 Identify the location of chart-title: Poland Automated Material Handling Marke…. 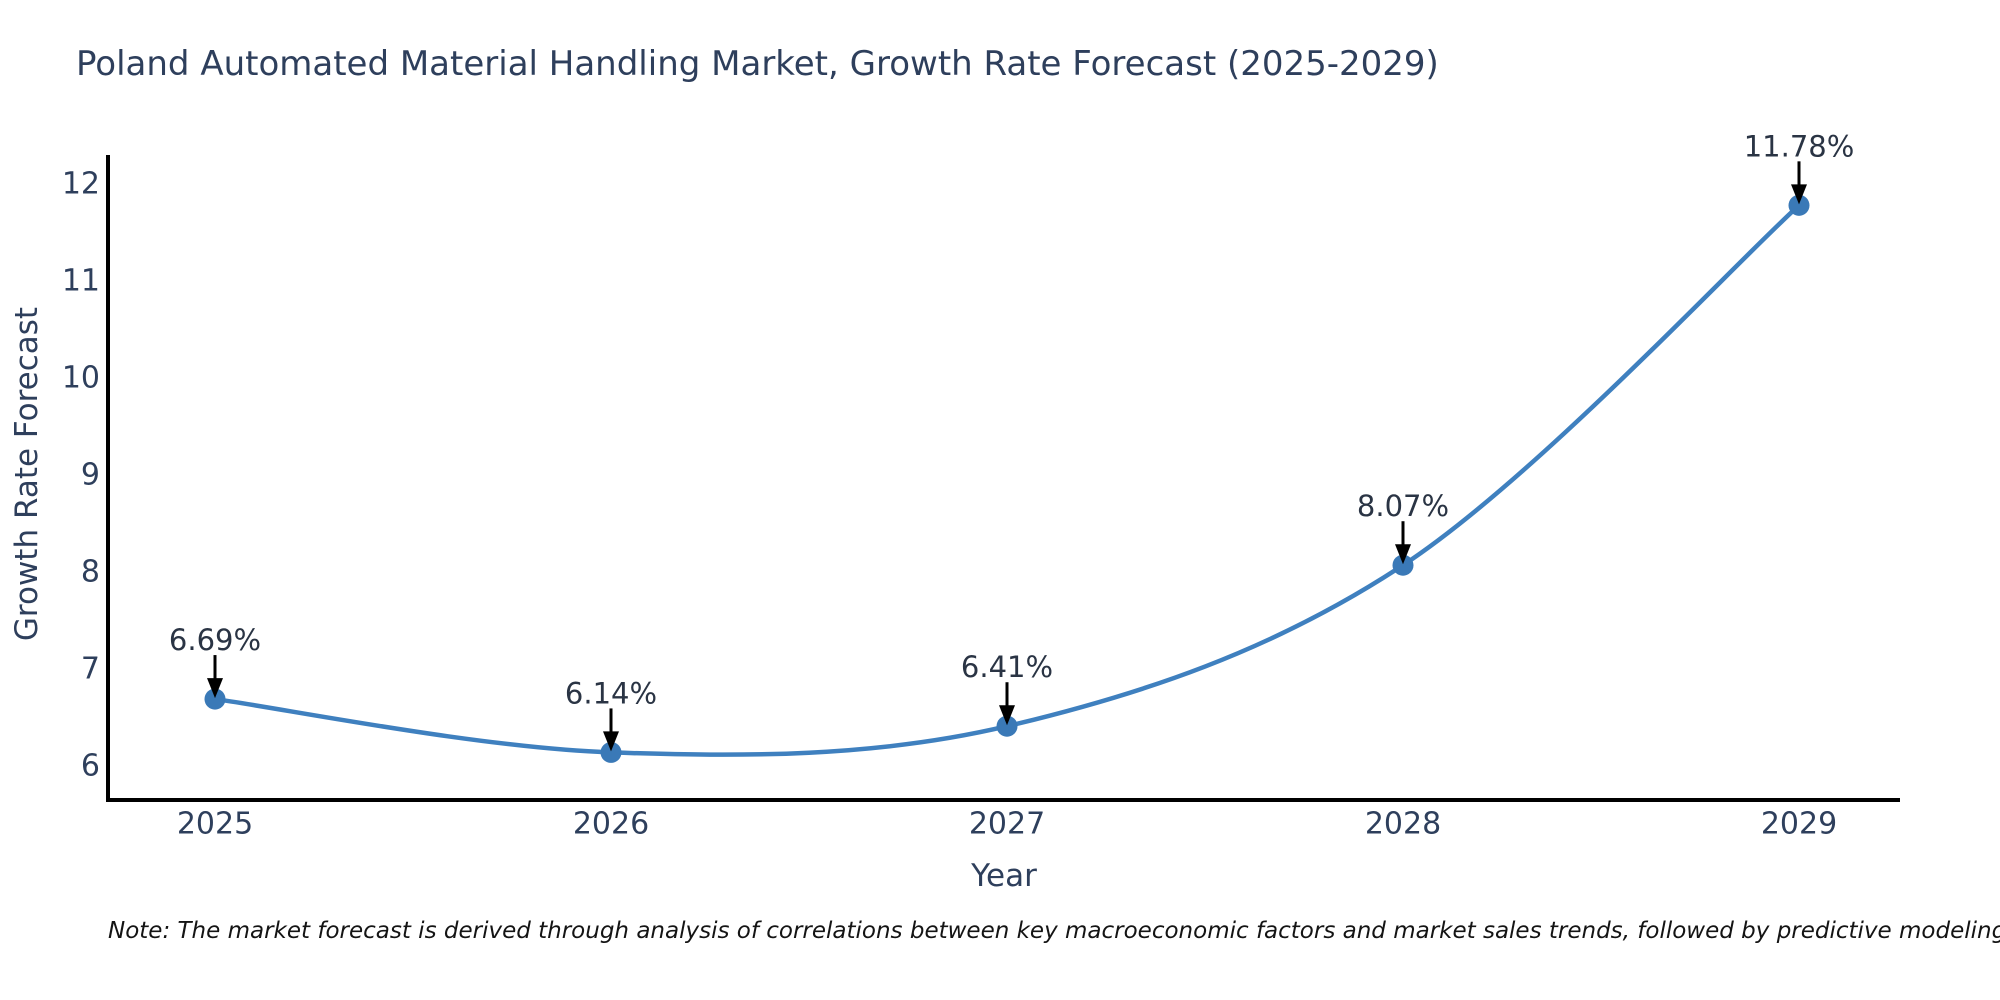
(757, 64).